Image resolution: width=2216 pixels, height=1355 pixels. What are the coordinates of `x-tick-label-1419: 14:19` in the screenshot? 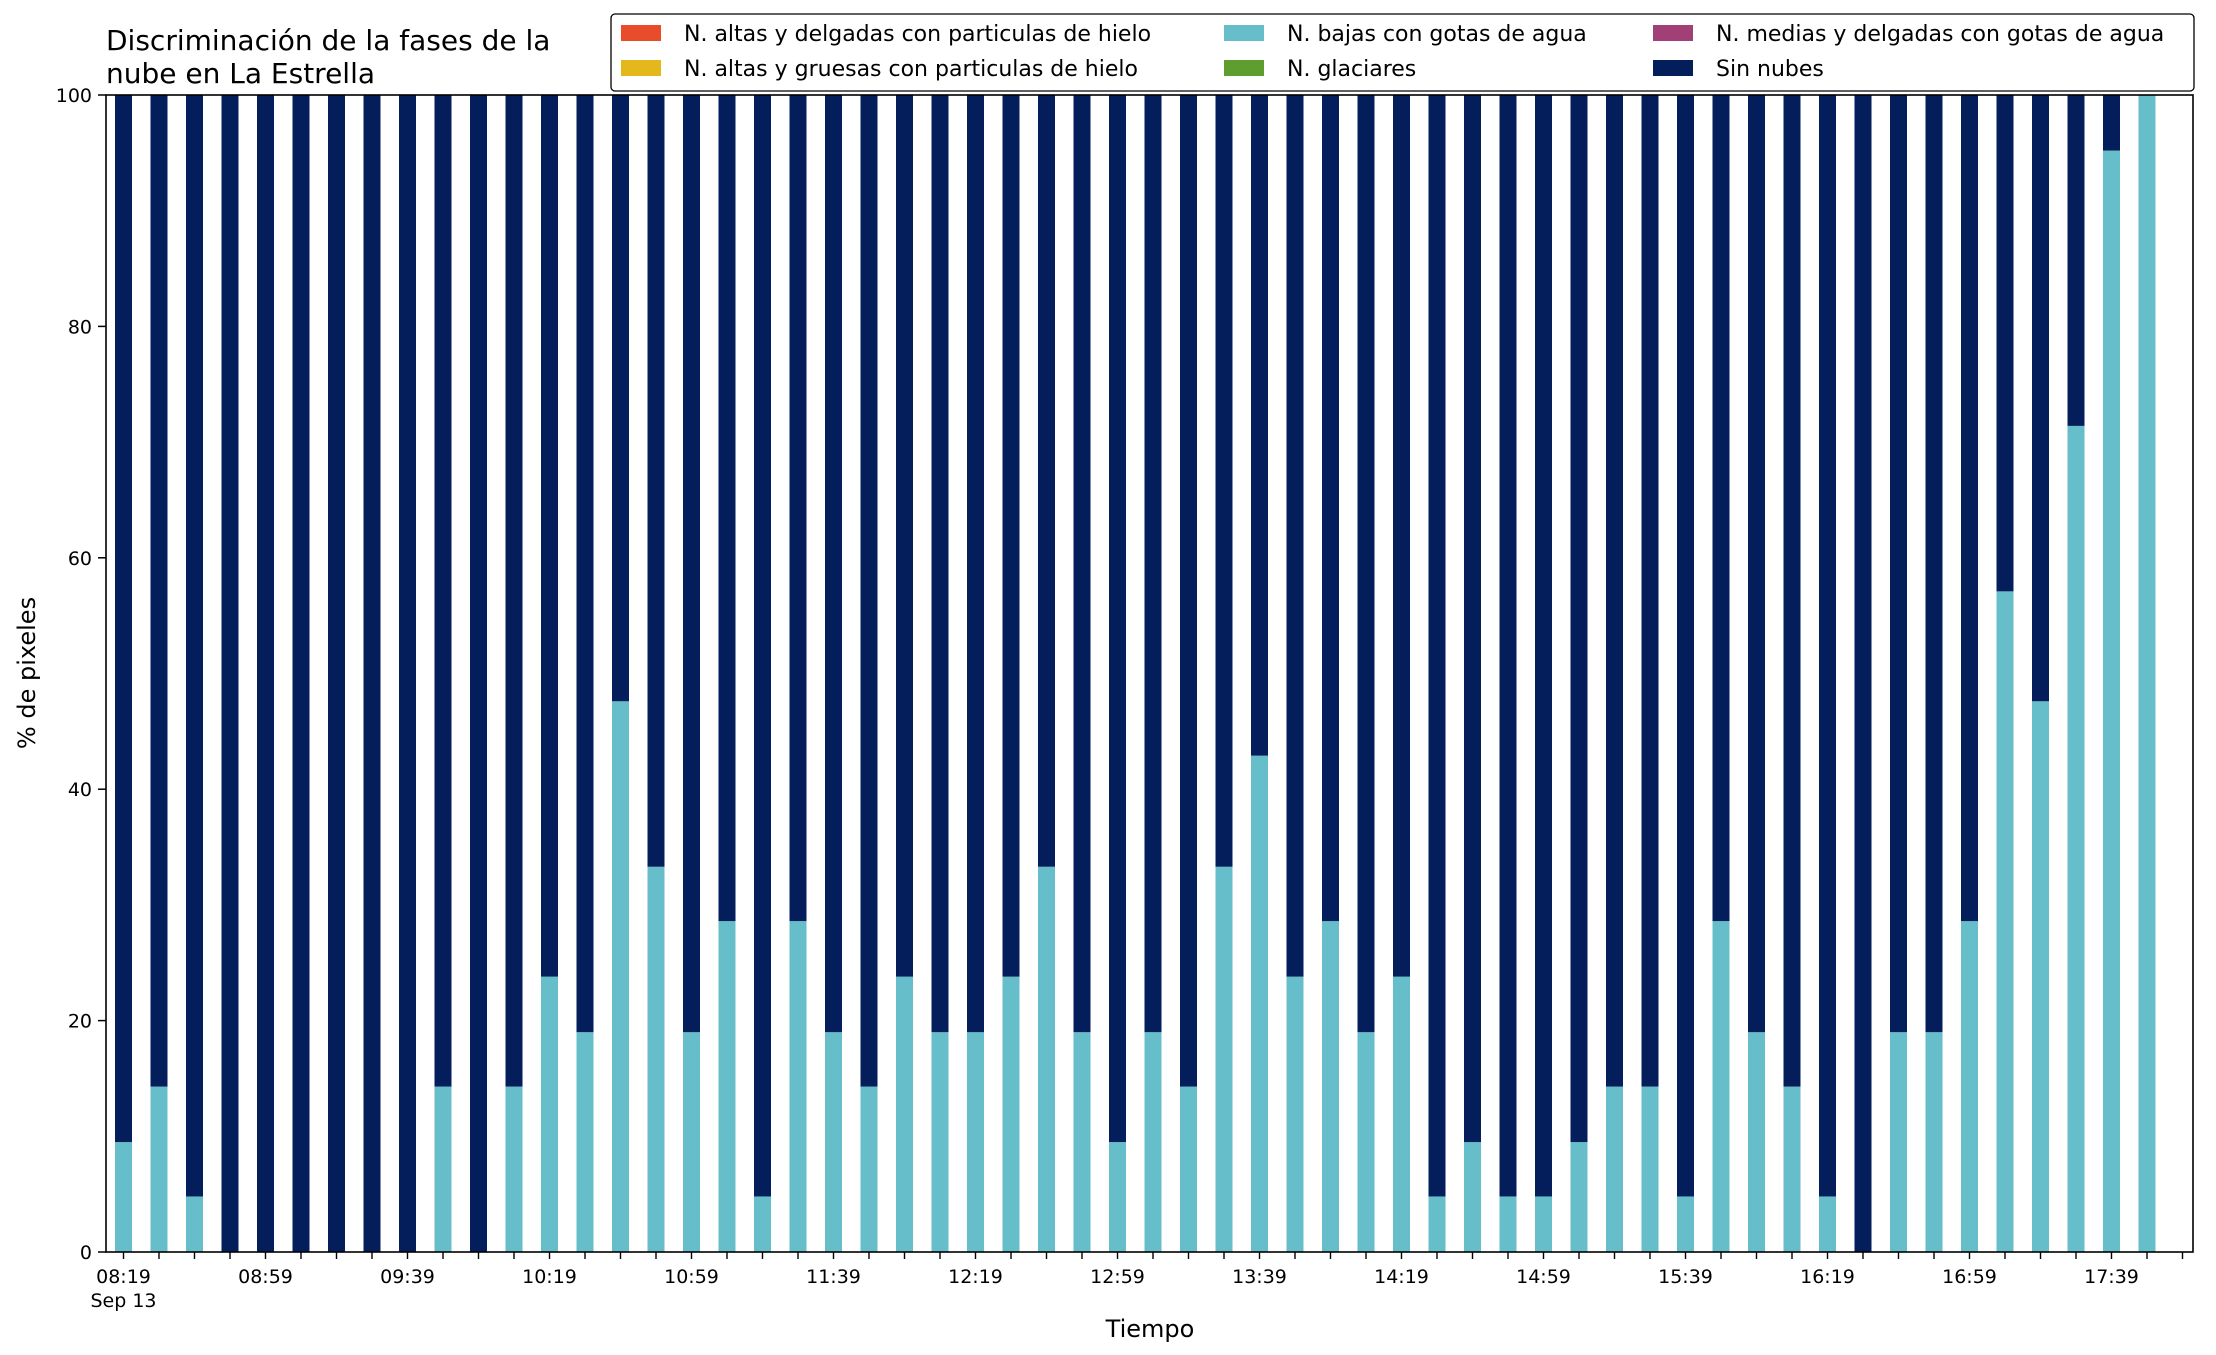 It's located at (1401, 1277).